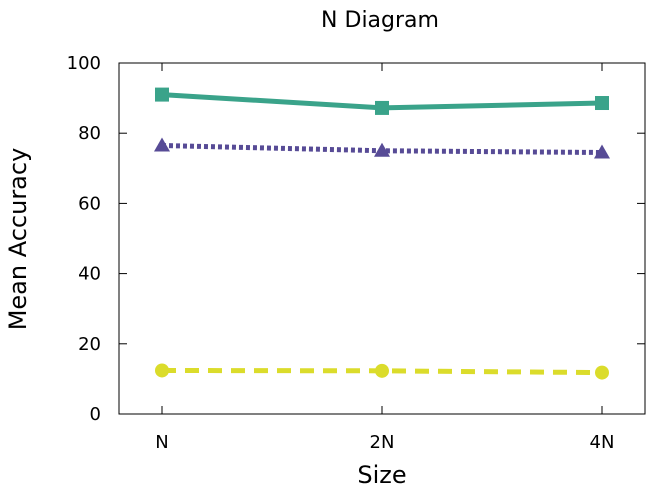 Image resolution: width=670 pixels, height=494 pixels. I want to click on y-tick-label: 80, so click(89, 133).